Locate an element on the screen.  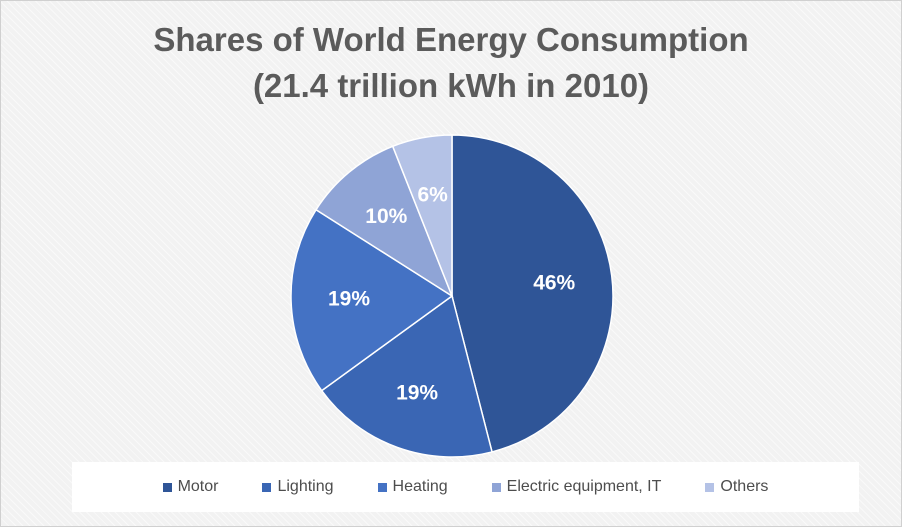
data-label-lighting: 19% is located at coordinates (417, 392).